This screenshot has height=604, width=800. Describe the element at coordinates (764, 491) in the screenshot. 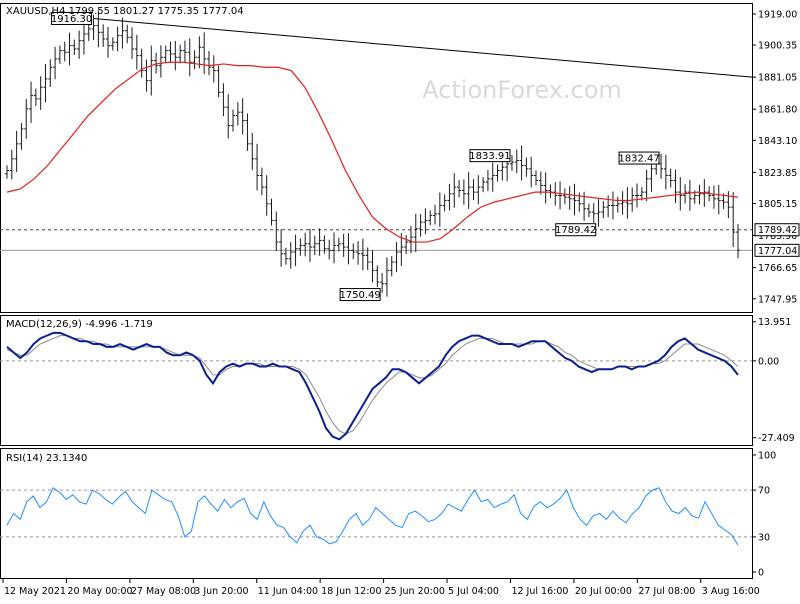

I see `rsi-ytick-label: 70` at that location.